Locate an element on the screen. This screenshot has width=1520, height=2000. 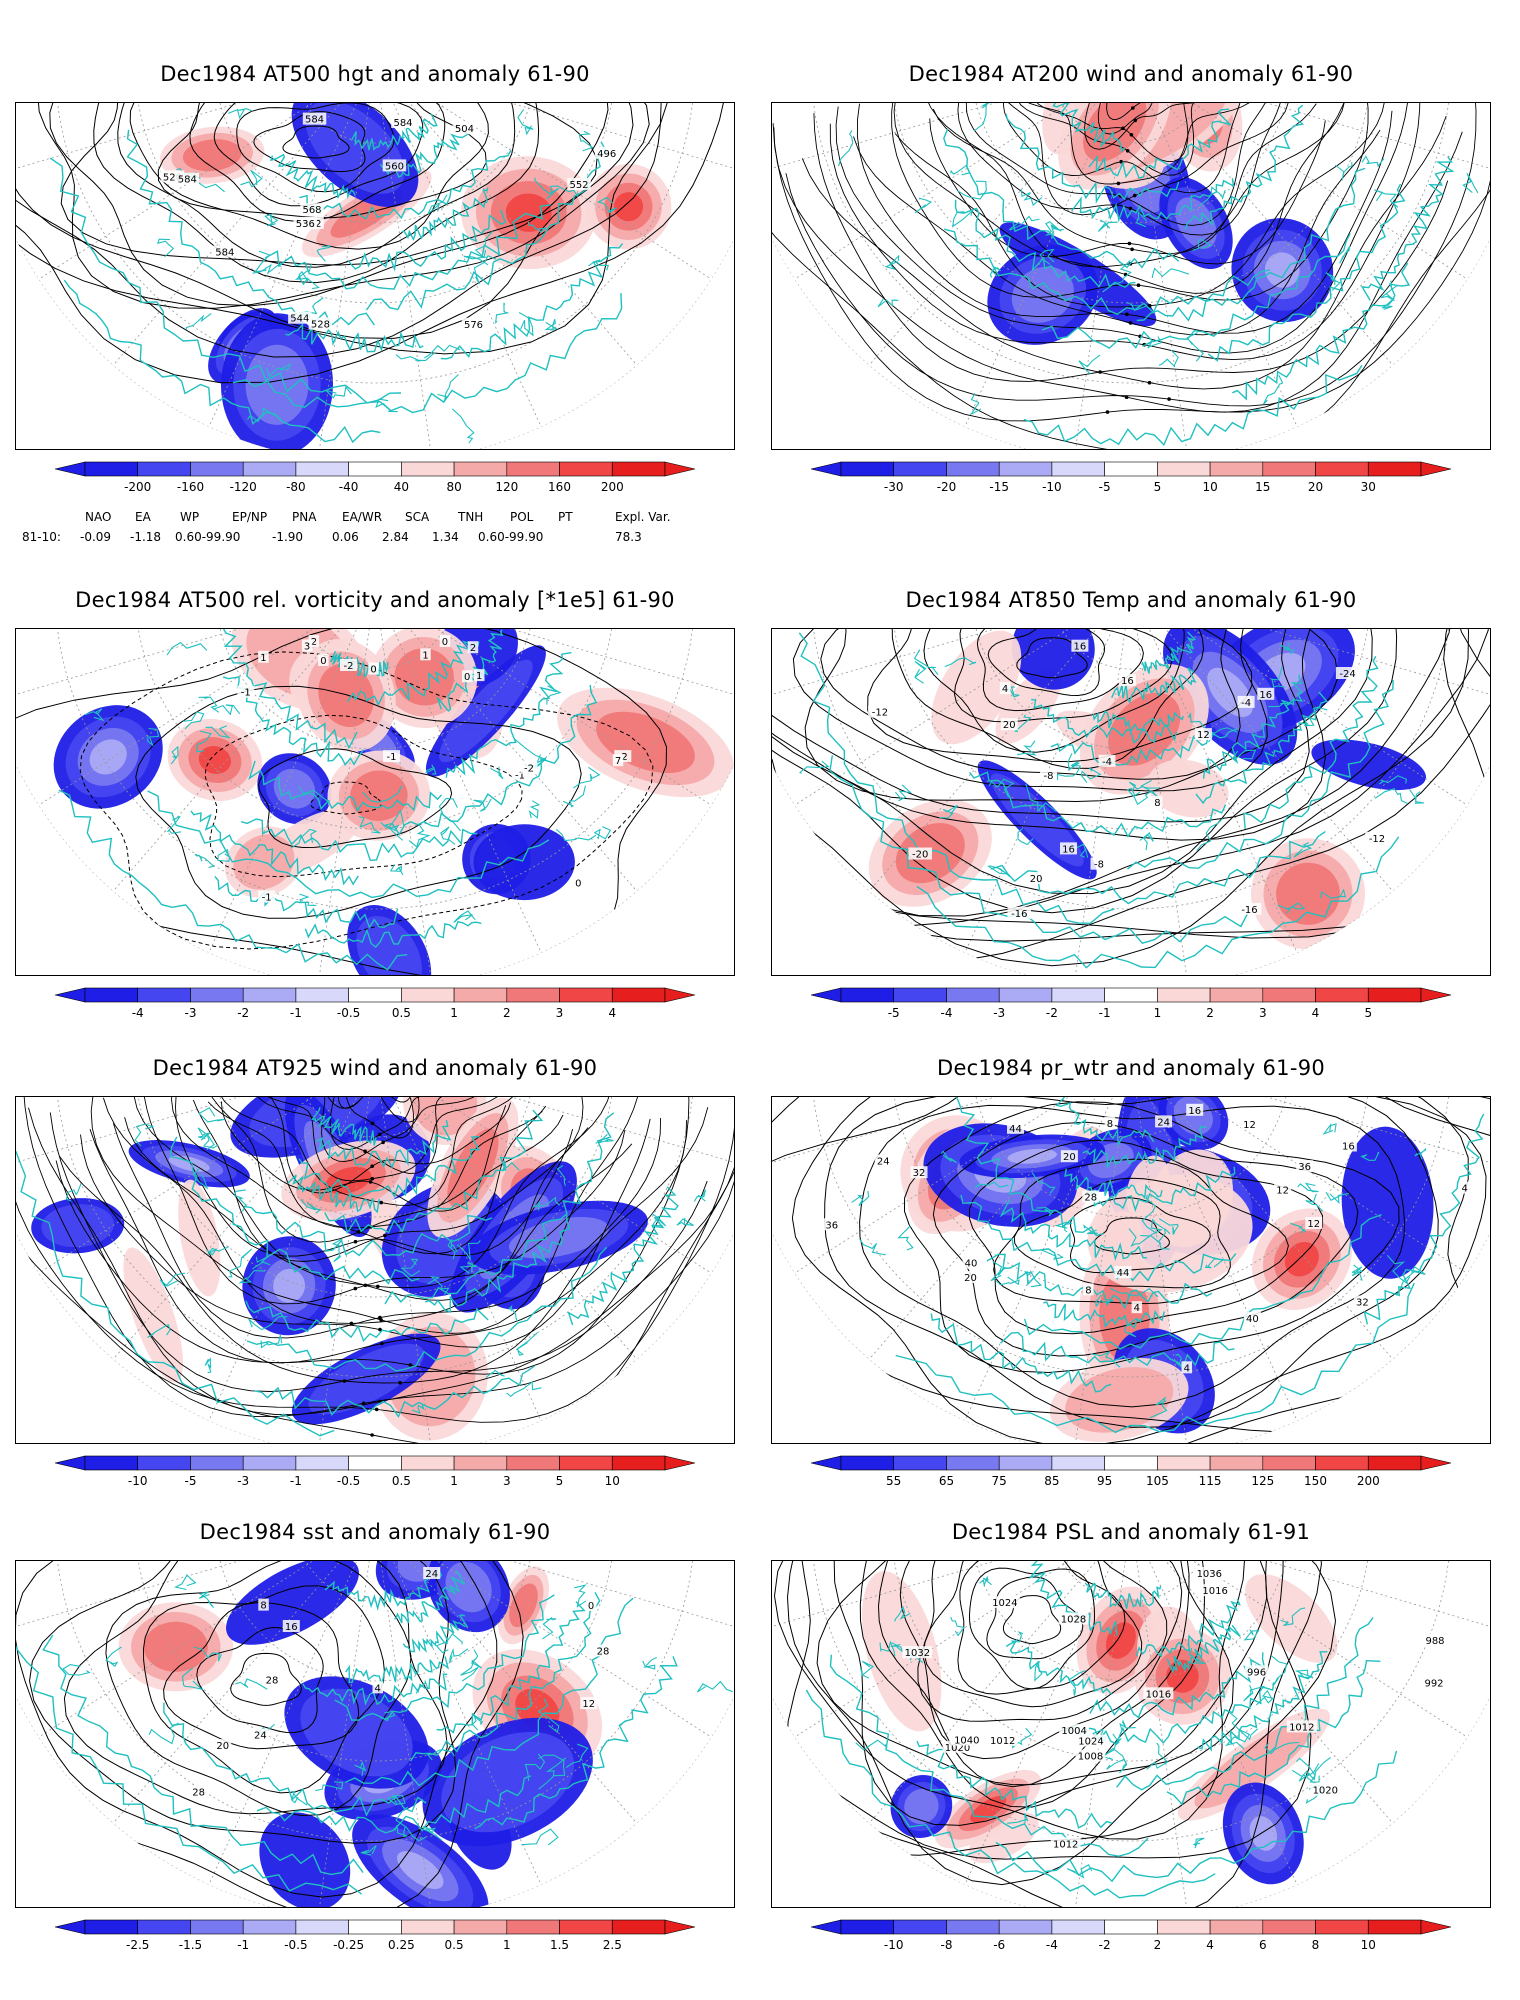
colorbar-tick-label: -120 is located at coordinates (243, 487).